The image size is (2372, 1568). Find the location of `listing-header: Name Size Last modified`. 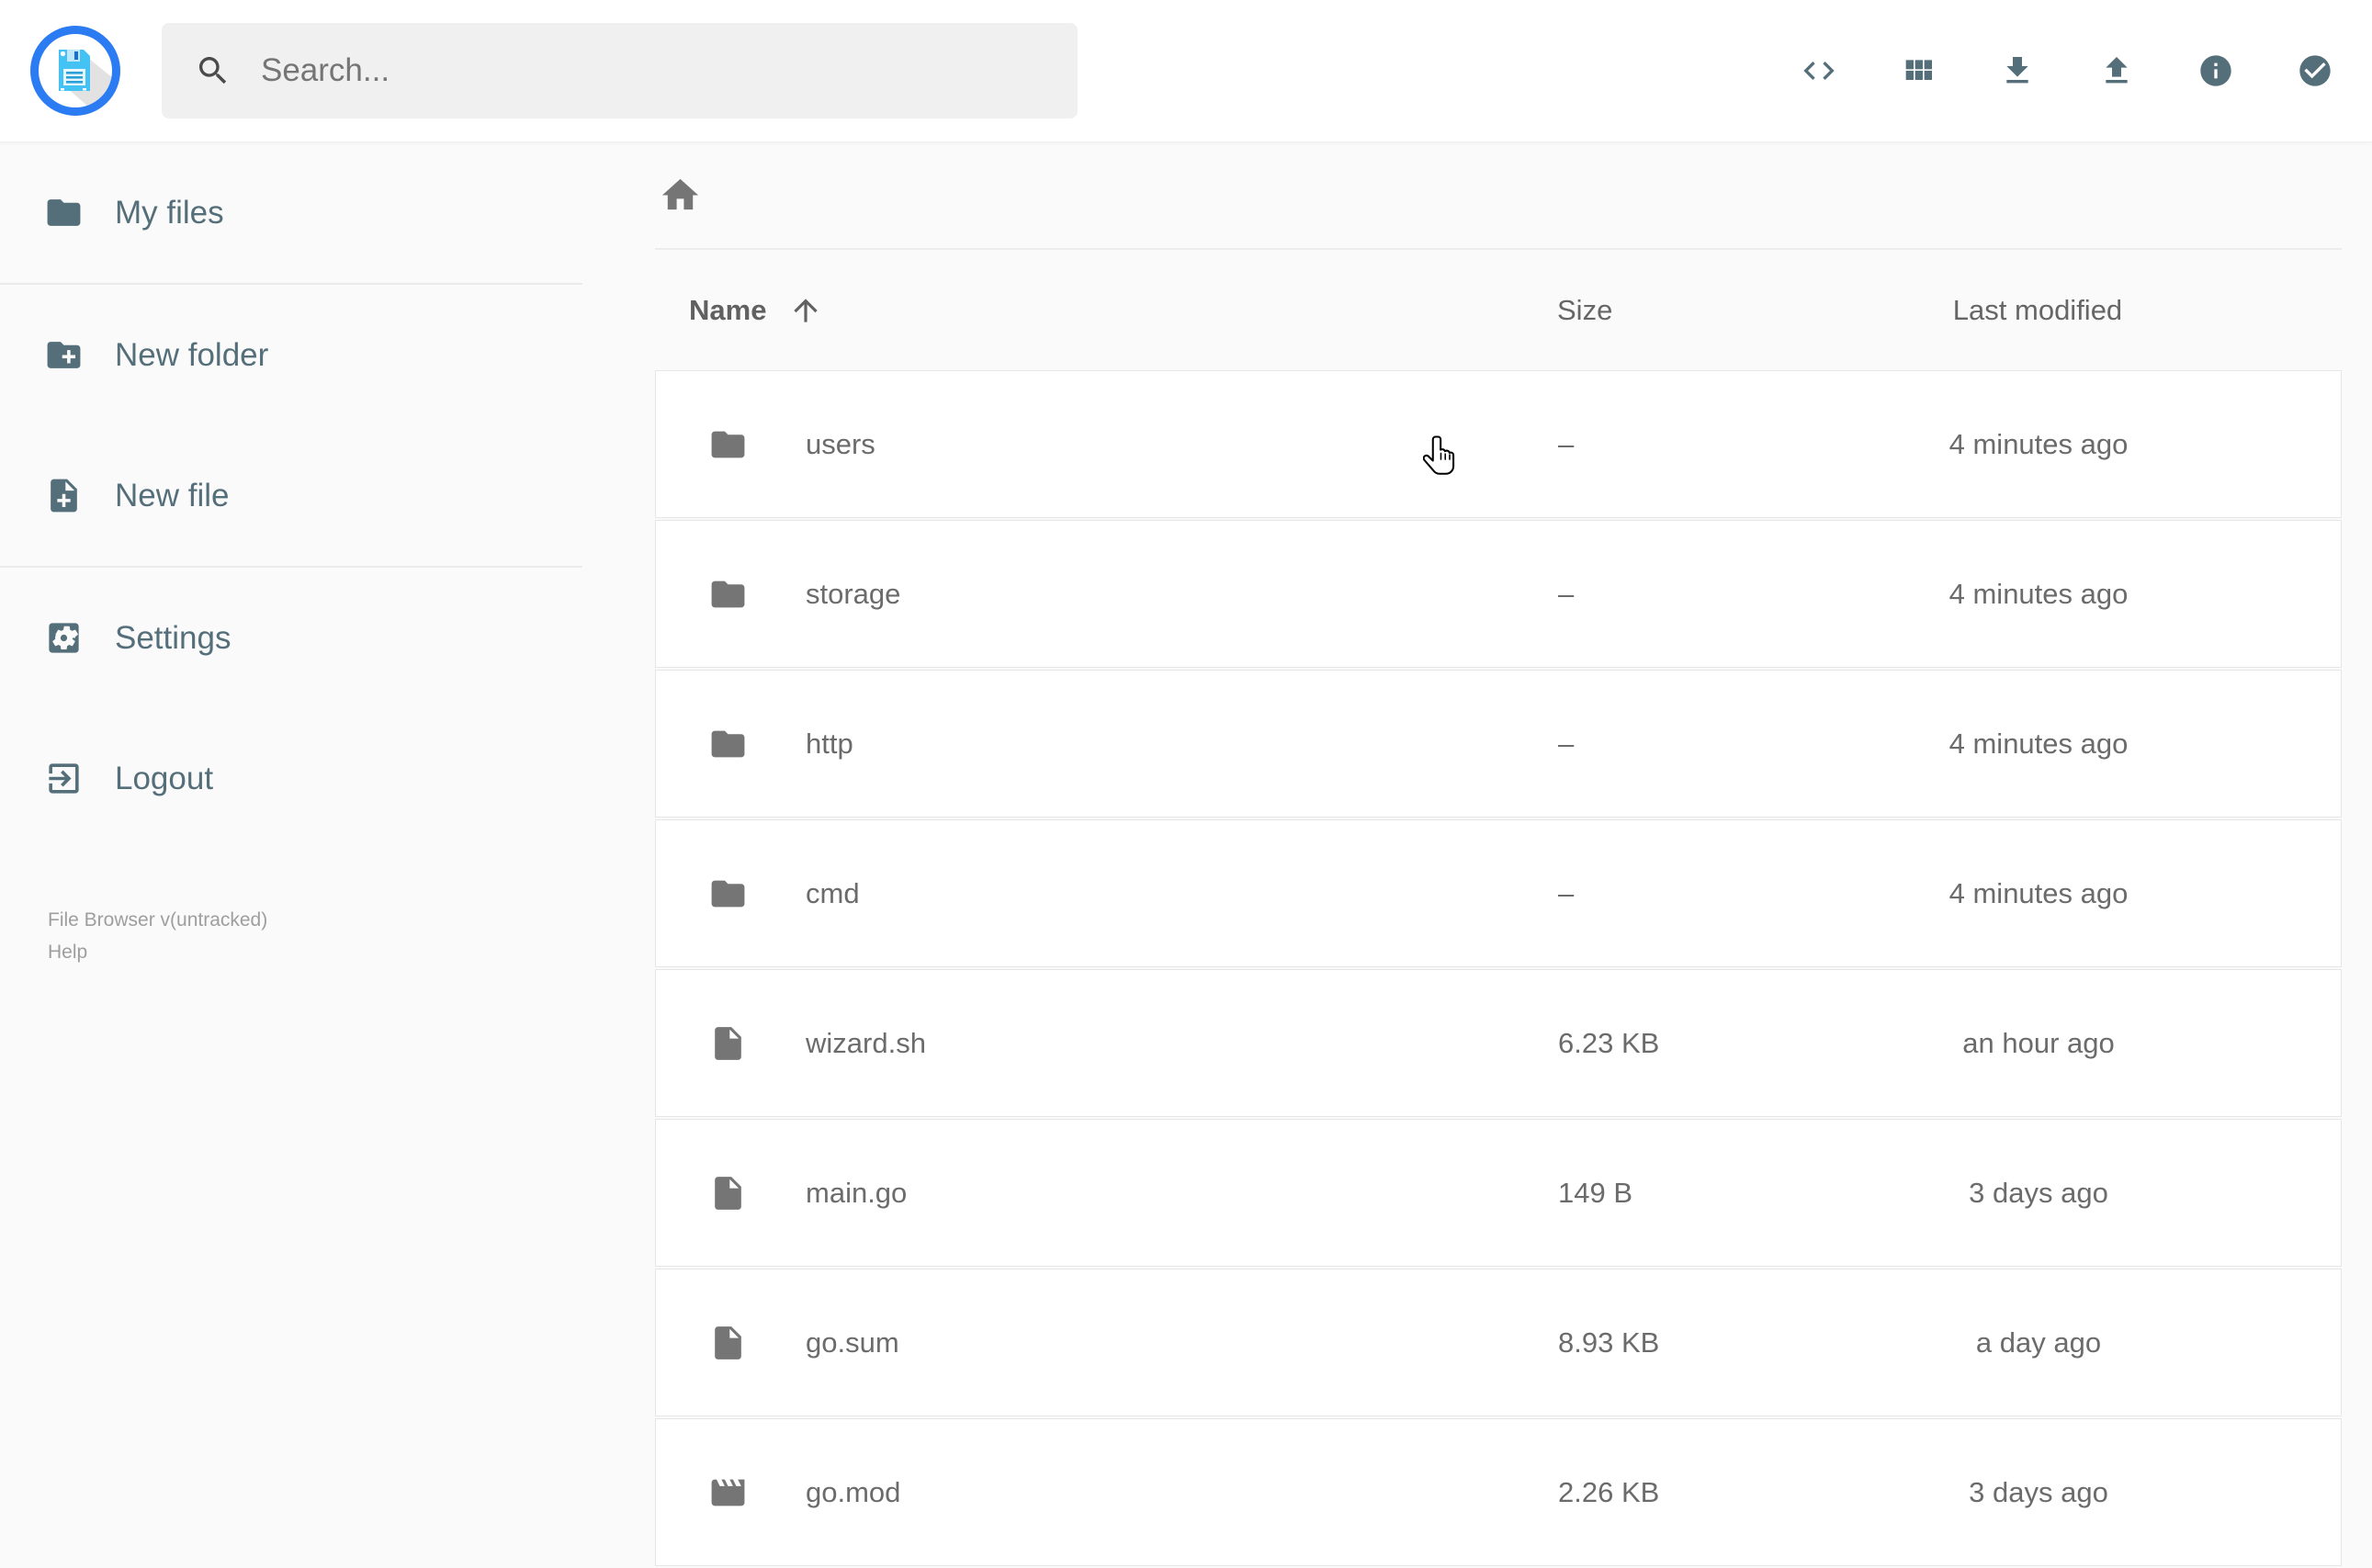

listing-header: Name Size Last modified is located at coordinates (1498, 310).